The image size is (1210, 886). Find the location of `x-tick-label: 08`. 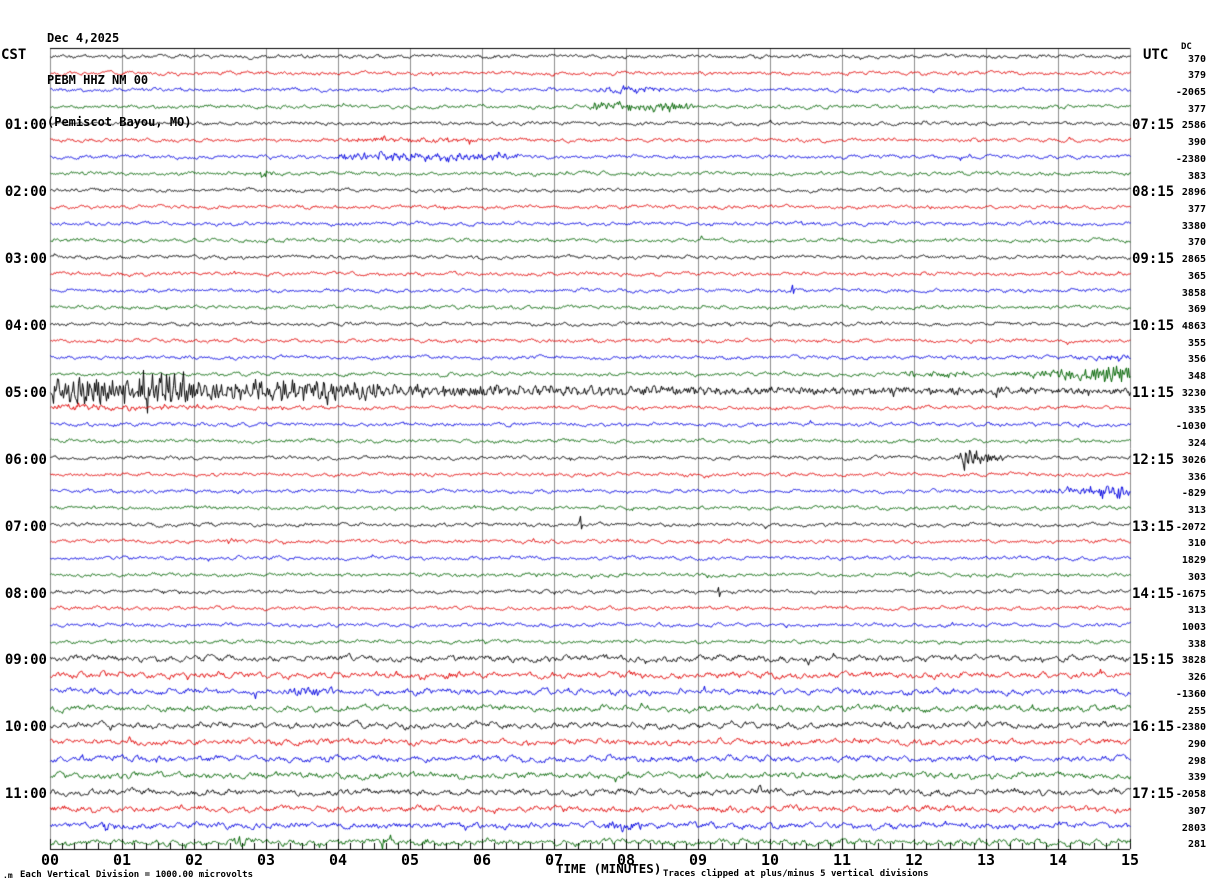

x-tick-label: 08 is located at coordinates (626, 860).